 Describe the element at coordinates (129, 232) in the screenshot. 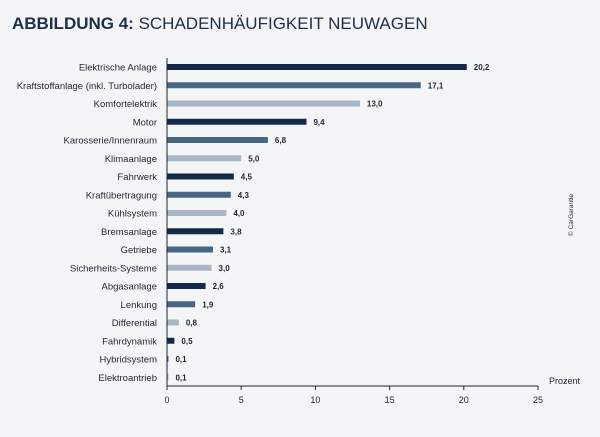

I see `category-label: Bremsanlage` at that location.